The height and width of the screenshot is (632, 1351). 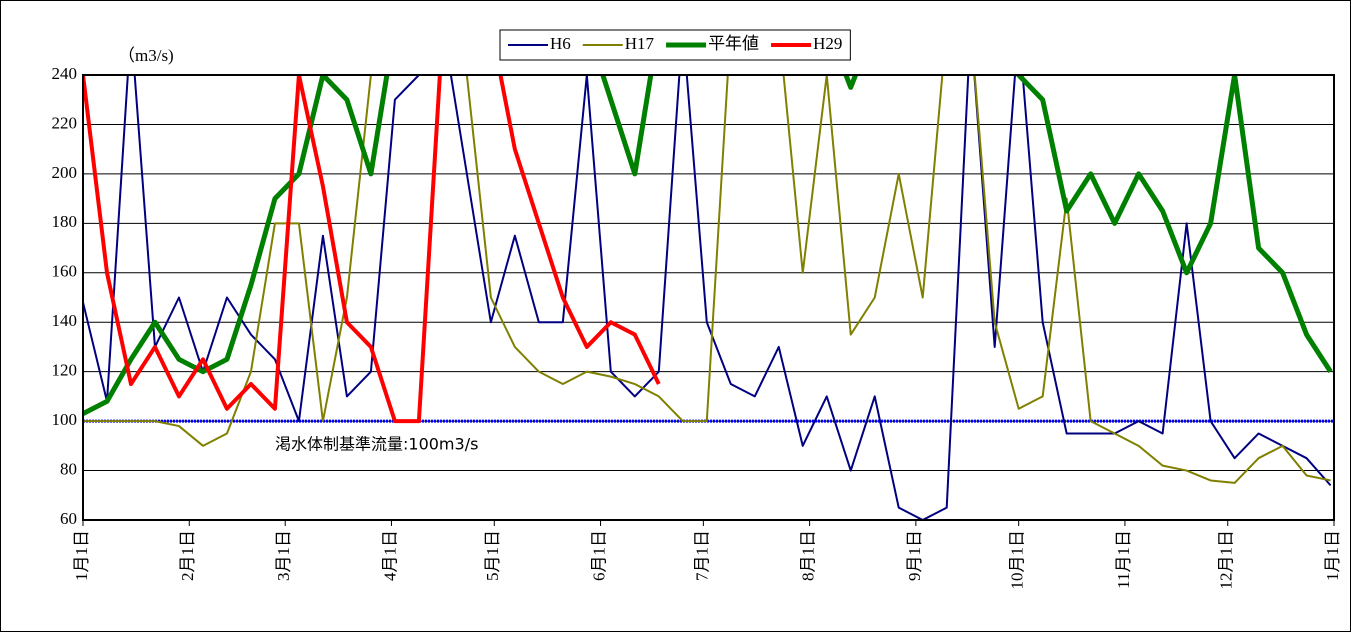 What do you see at coordinates (65, 370) in the screenshot?
I see `y-tick-label: 120` at bounding box center [65, 370].